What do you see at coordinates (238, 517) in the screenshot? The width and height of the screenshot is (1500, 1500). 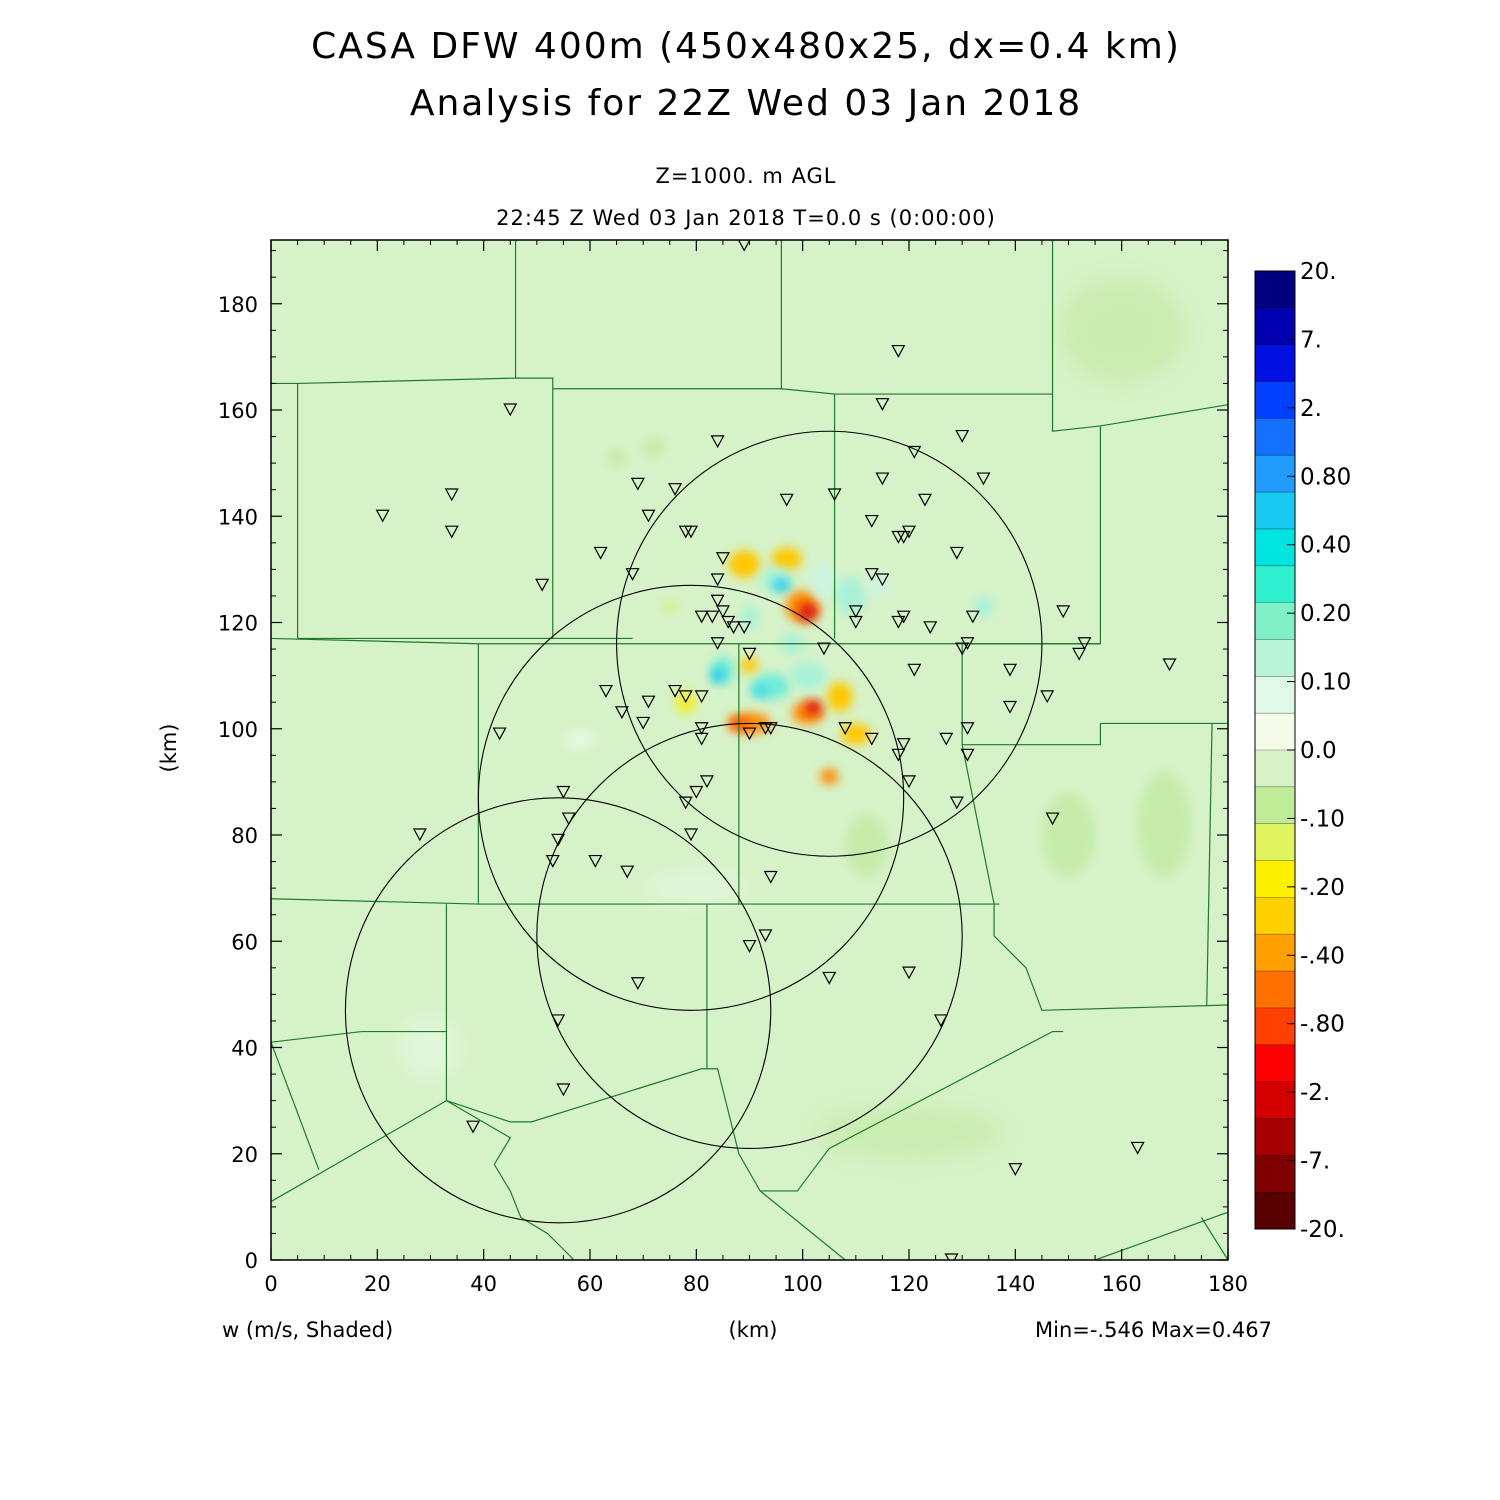 I see `y-tick-label: 140` at bounding box center [238, 517].